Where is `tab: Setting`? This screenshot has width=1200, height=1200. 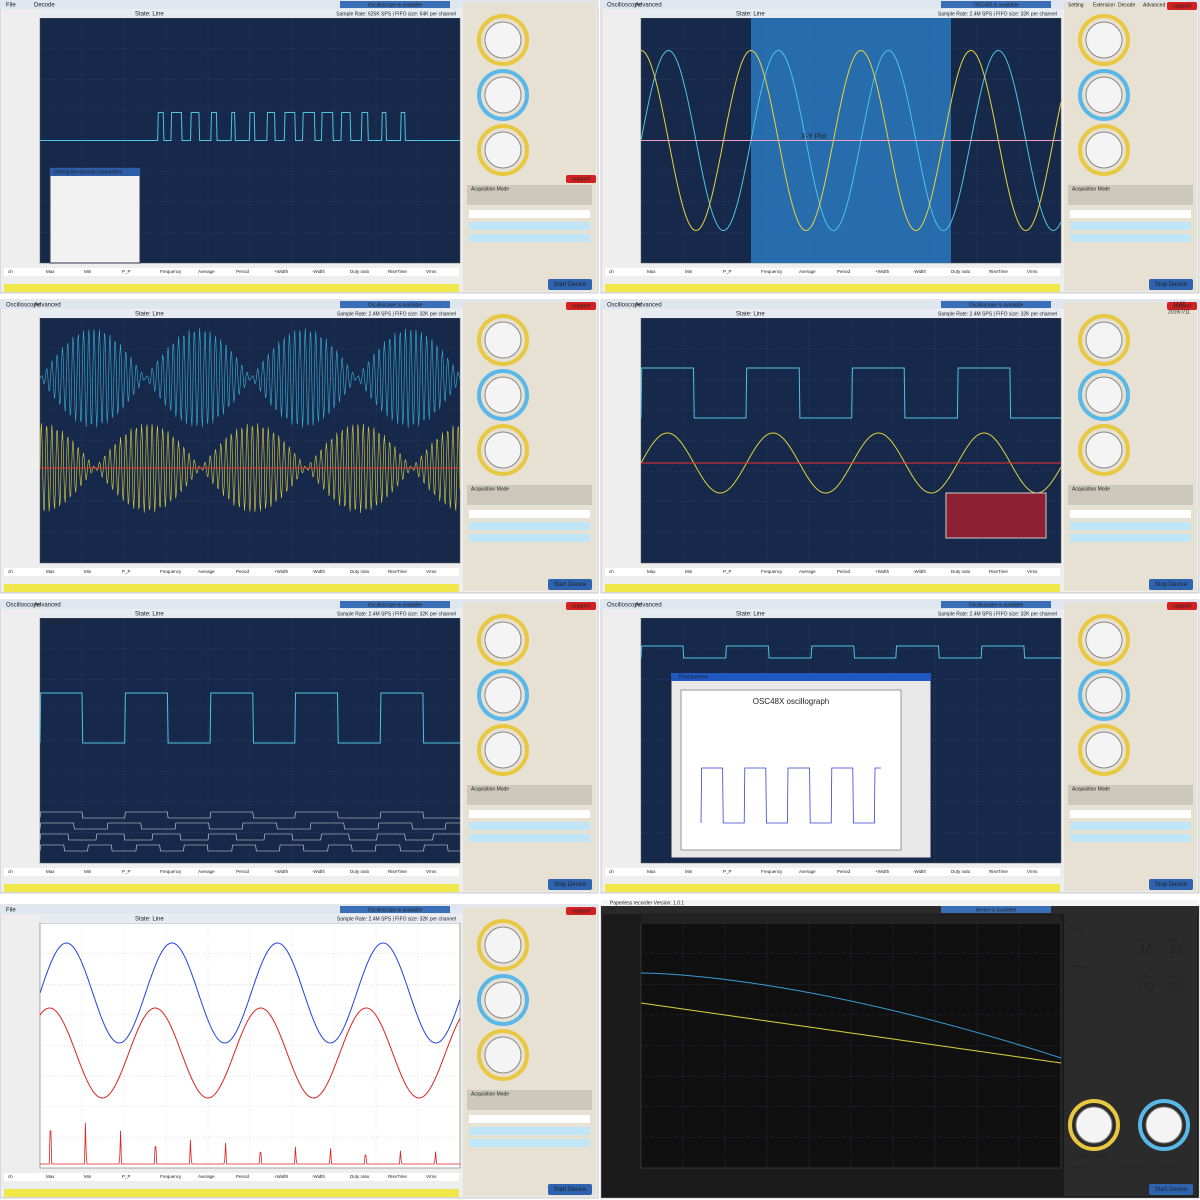 tab: Setting is located at coordinates (1076, 5).